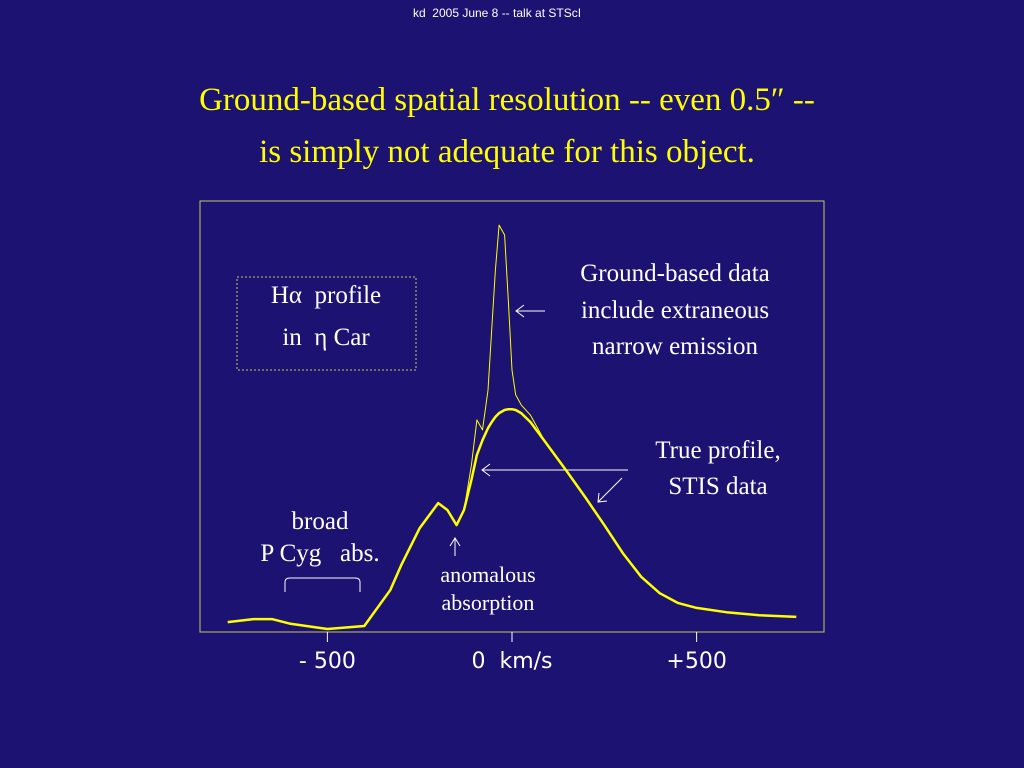 The height and width of the screenshot is (768, 1024). What do you see at coordinates (717, 486) in the screenshot?
I see `annotation: STIS data` at bounding box center [717, 486].